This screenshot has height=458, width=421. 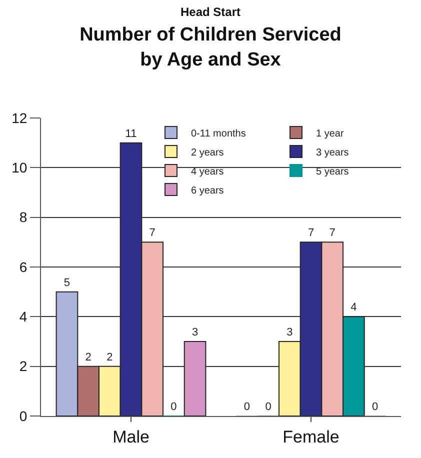 What do you see at coordinates (131, 436) in the screenshot?
I see `x-tick-label: Male` at bounding box center [131, 436].